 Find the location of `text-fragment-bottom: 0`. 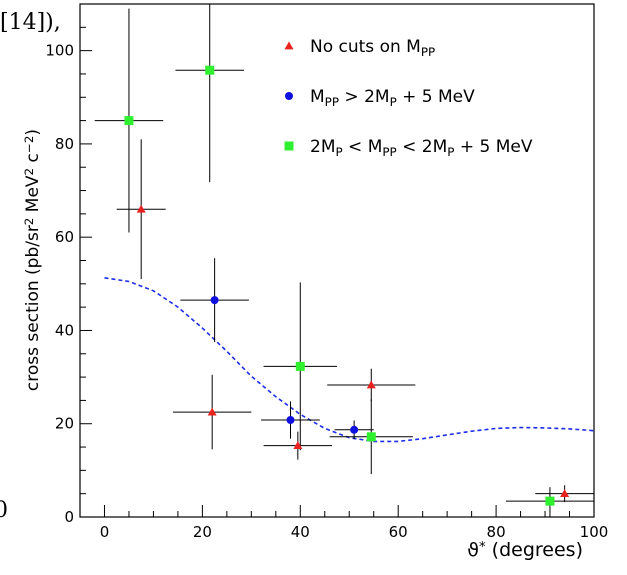

text-fragment-bottom: 0 is located at coordinates (4, 510).